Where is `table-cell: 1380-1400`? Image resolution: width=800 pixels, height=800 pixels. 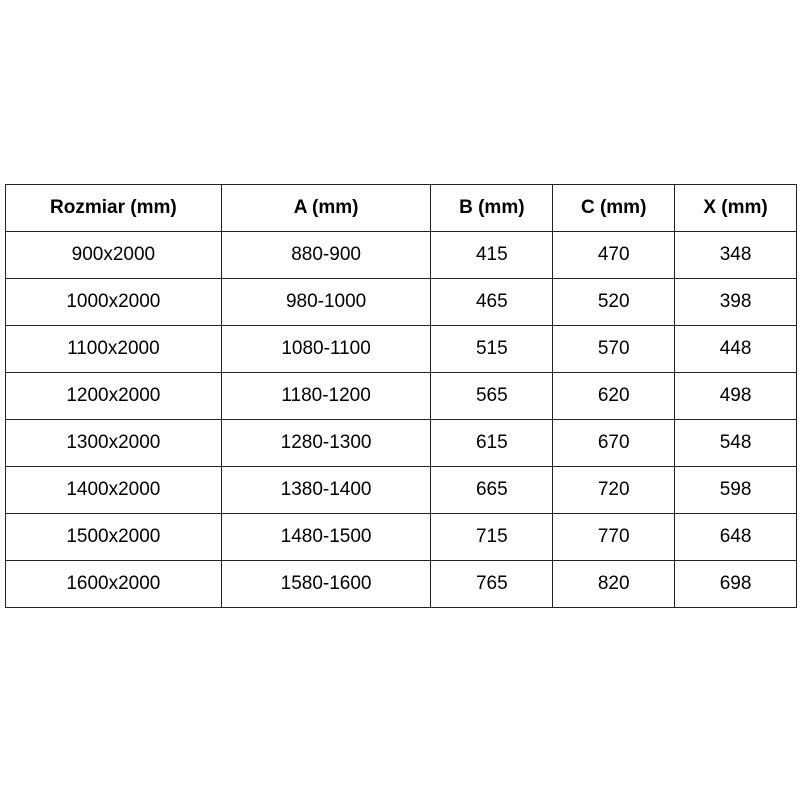 table-cell: 1380-1400 is located at coordinates (326, 490).